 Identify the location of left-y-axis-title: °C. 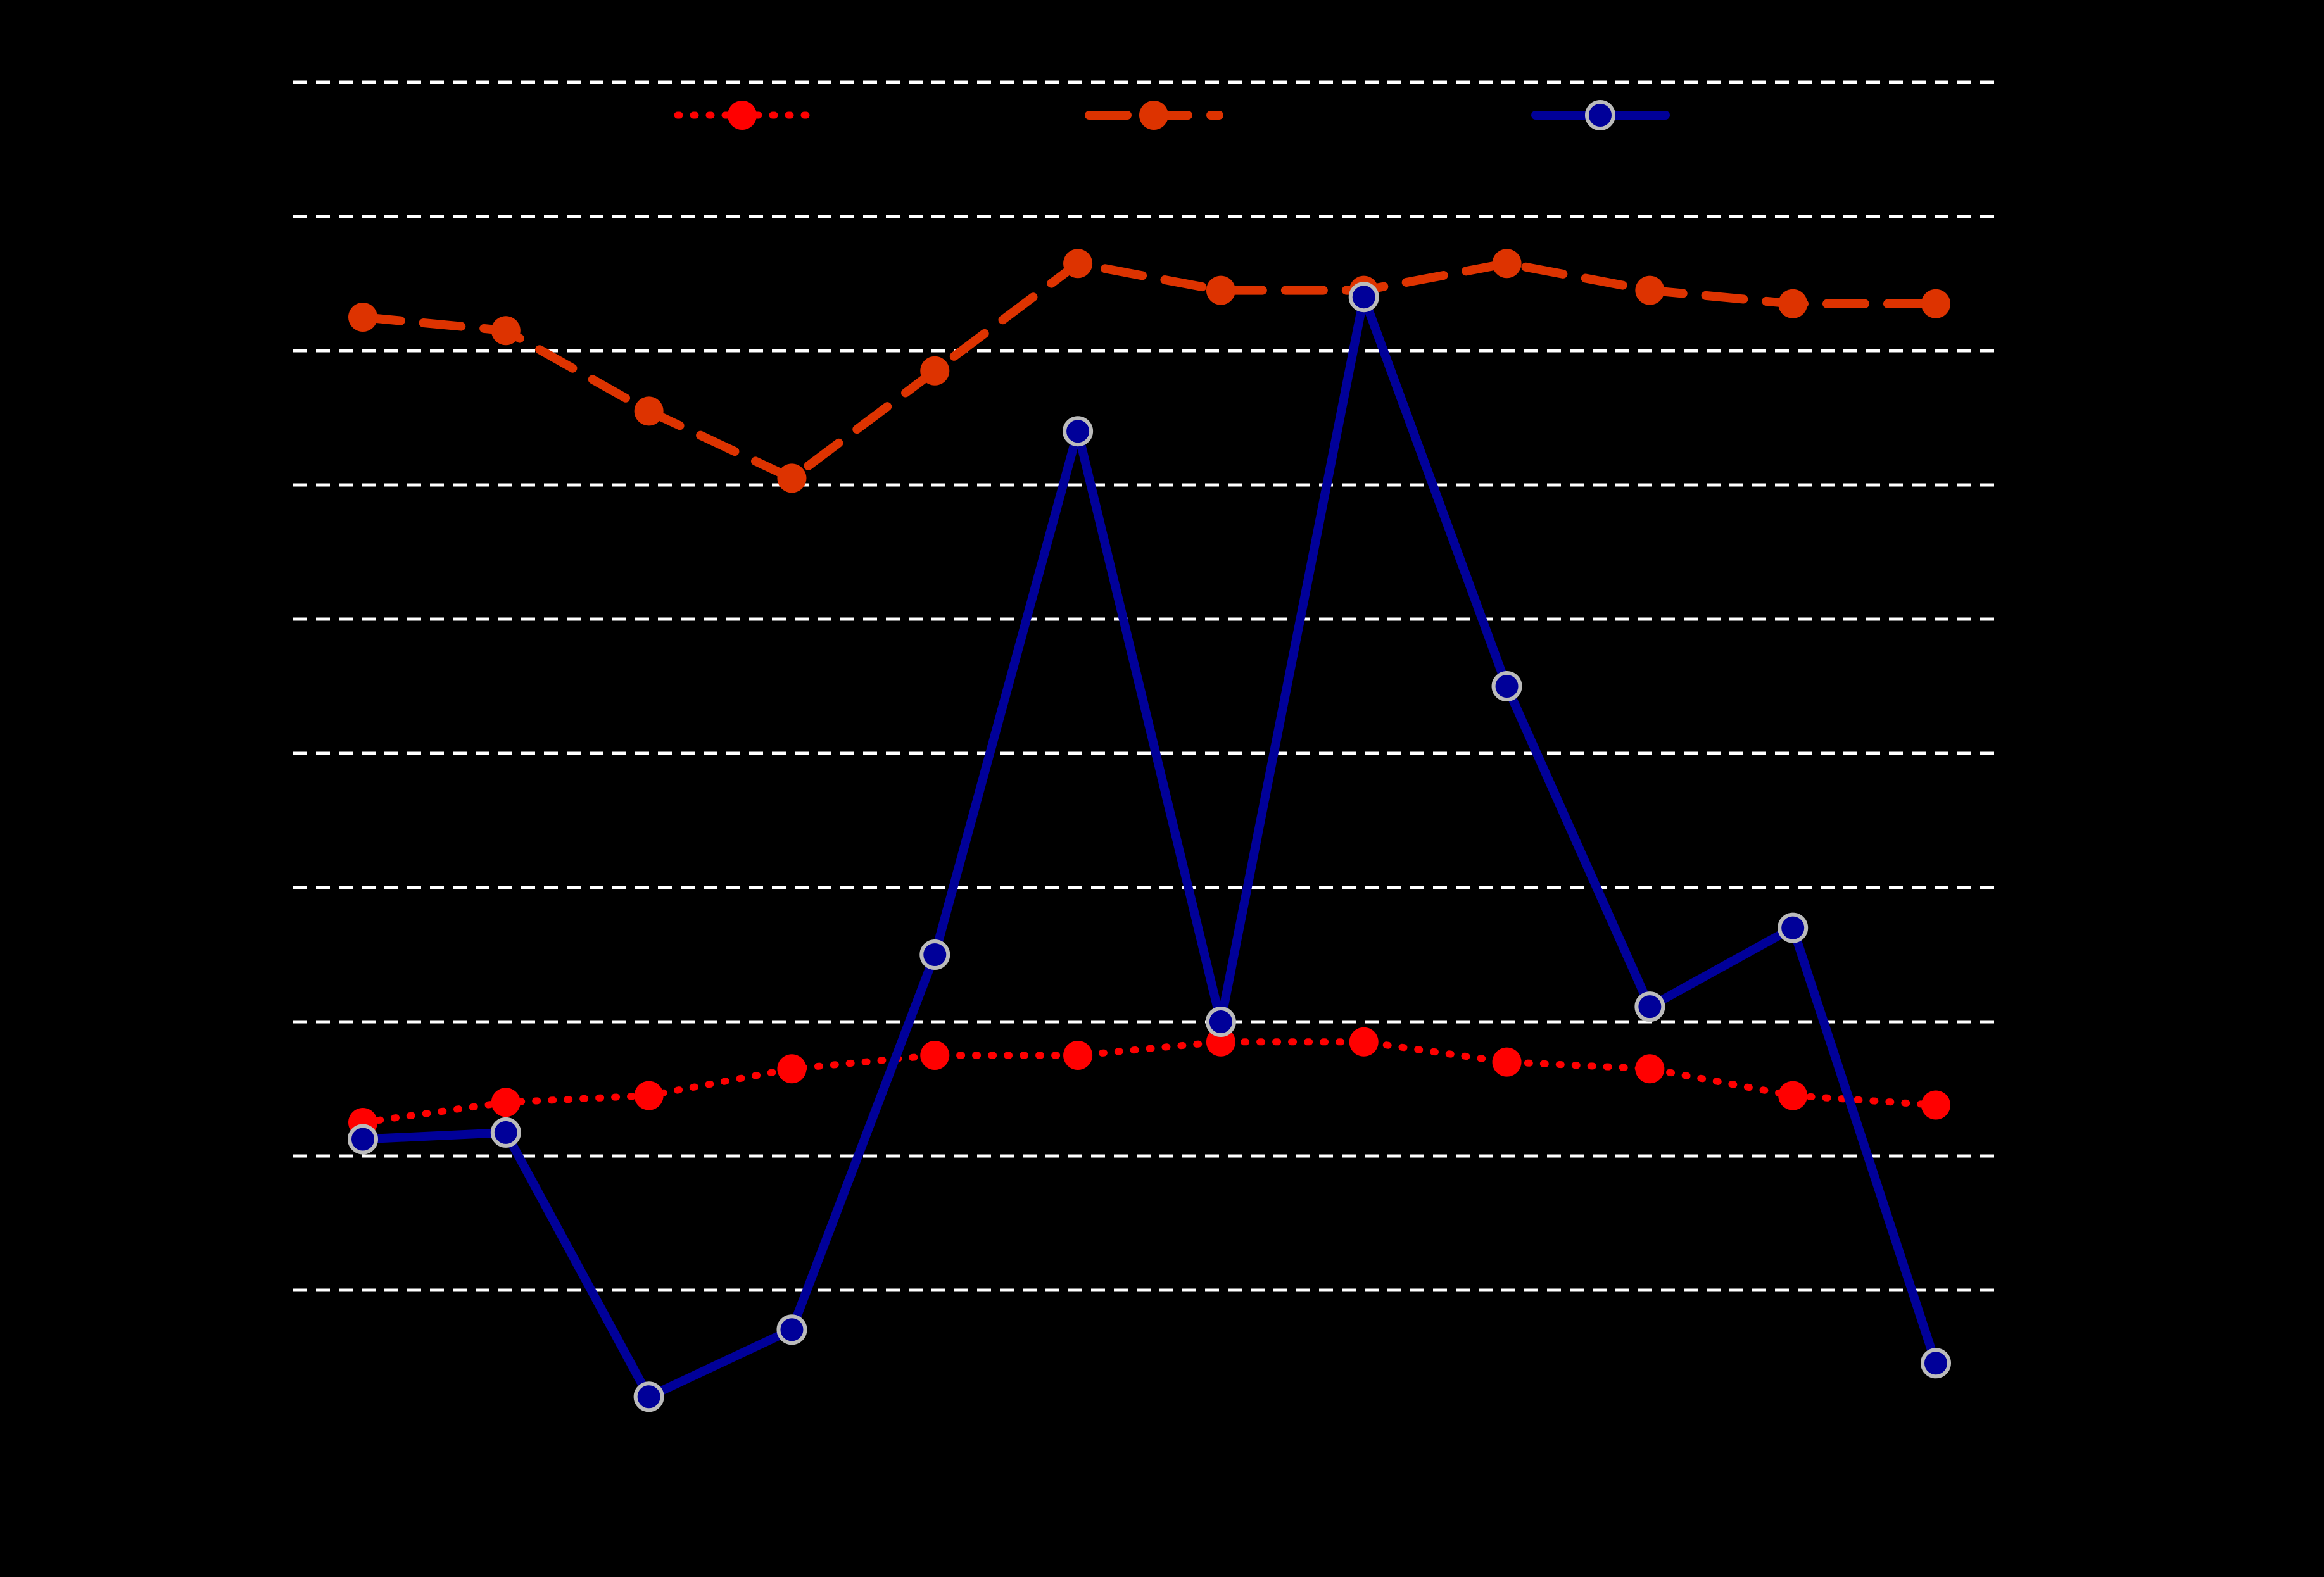
(93, 1076).